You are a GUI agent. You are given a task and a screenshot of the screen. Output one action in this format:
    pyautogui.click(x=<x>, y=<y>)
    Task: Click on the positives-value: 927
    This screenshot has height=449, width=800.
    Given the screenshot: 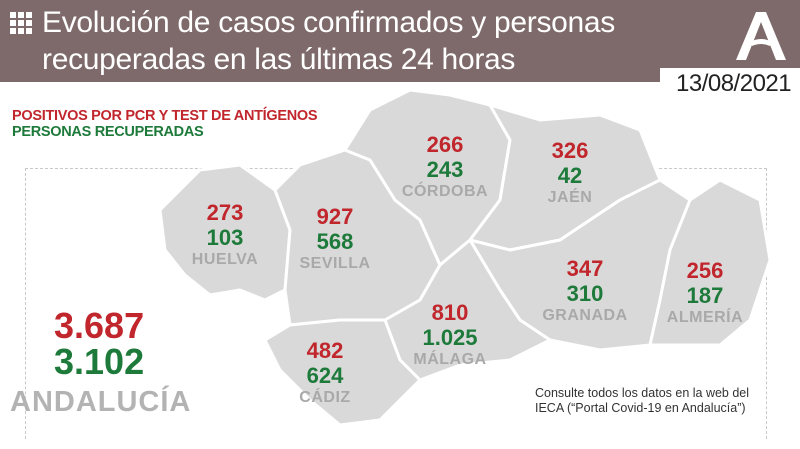 What is the action you would take?
    pyautogui.click(x=335, y=216)
    